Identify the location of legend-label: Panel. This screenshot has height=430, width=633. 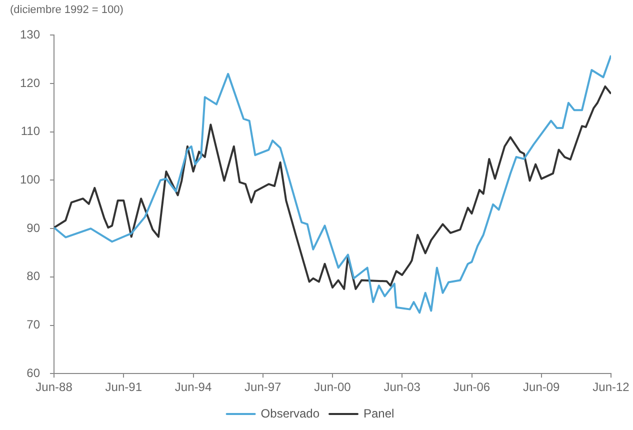
(379, 413).